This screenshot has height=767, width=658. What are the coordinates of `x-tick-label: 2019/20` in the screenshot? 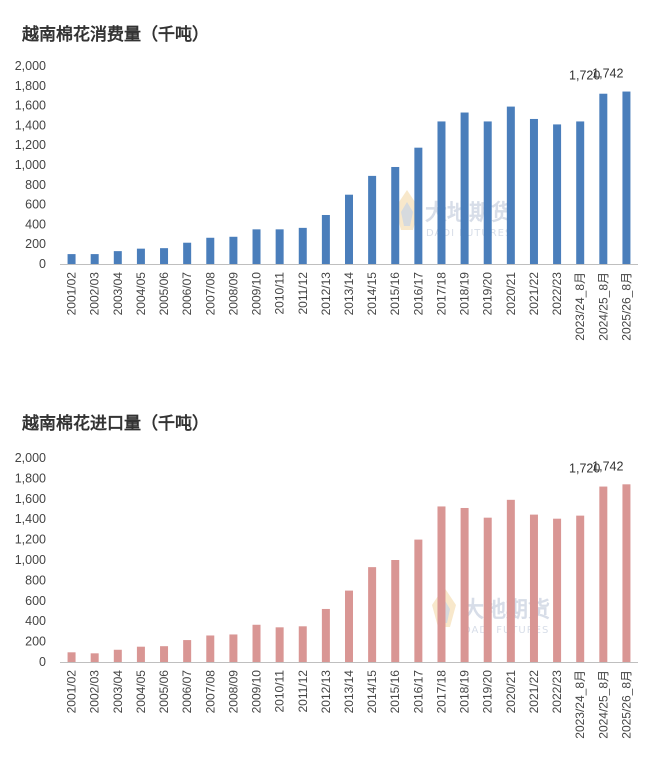 It's located at (488, 692).